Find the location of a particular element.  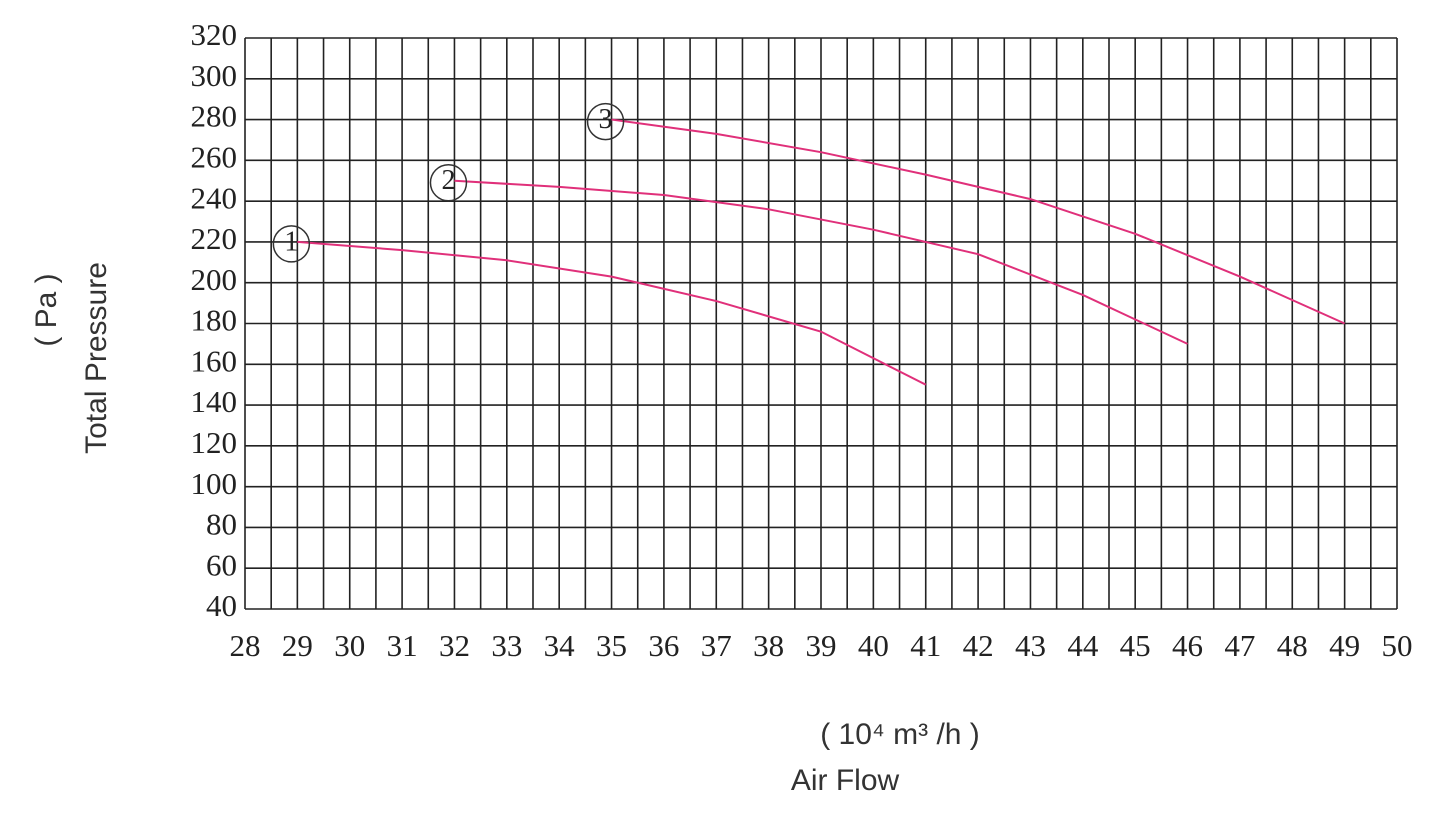

x-tick-label: 35 is located at coordinates (611, 645).